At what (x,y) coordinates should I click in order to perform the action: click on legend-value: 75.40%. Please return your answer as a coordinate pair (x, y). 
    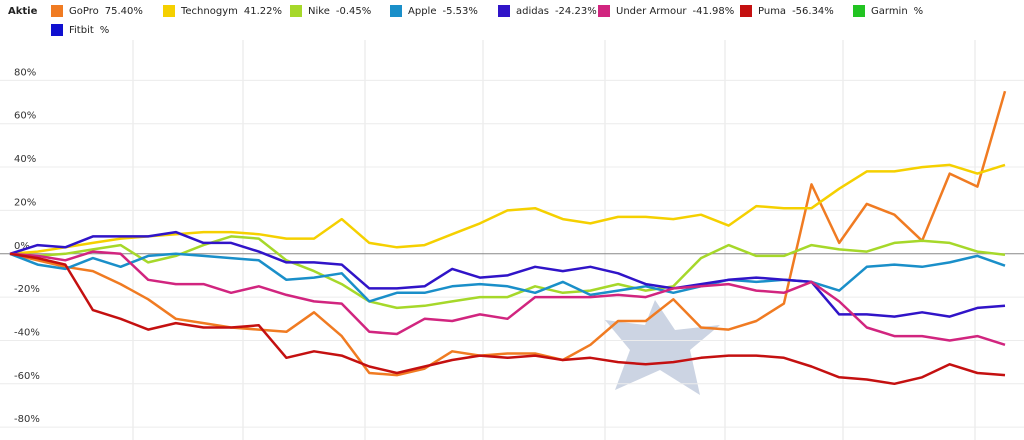
    Looking at the image, I should click on (124, 11).